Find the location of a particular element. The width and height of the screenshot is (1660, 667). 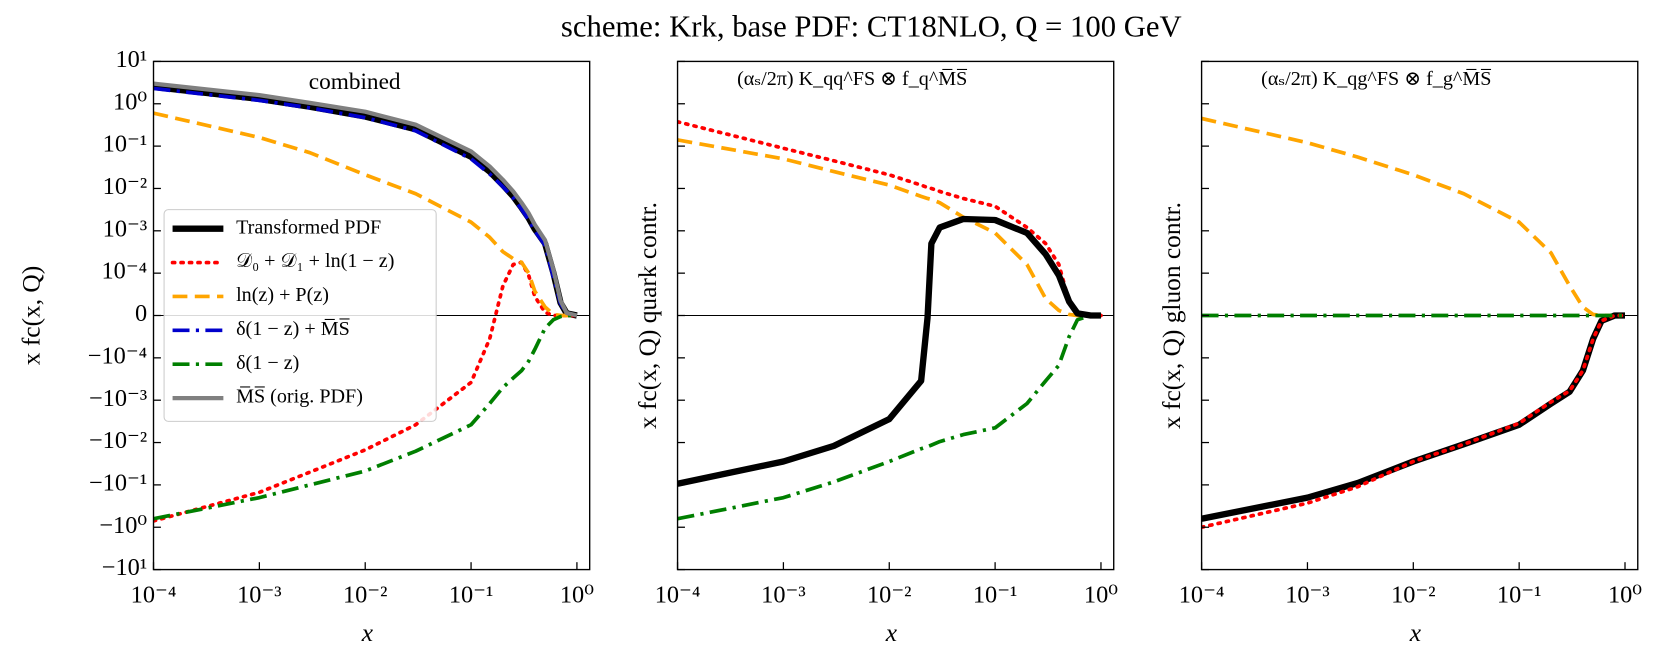

y-tick-label: −10⁰ is located at coordinates (123, 525).